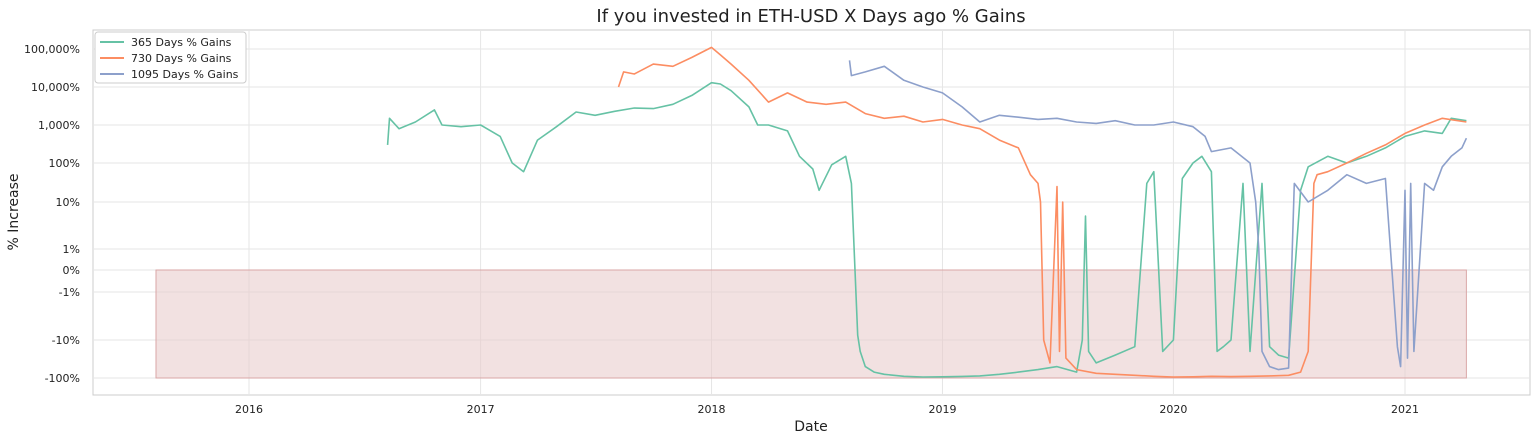 Image resolution: width=1537 pixels, height=440 pixels. Describe the element at coordinates (181, 42) in the screenshot. I see `legend-label: 365 Days % Gains` at that location.